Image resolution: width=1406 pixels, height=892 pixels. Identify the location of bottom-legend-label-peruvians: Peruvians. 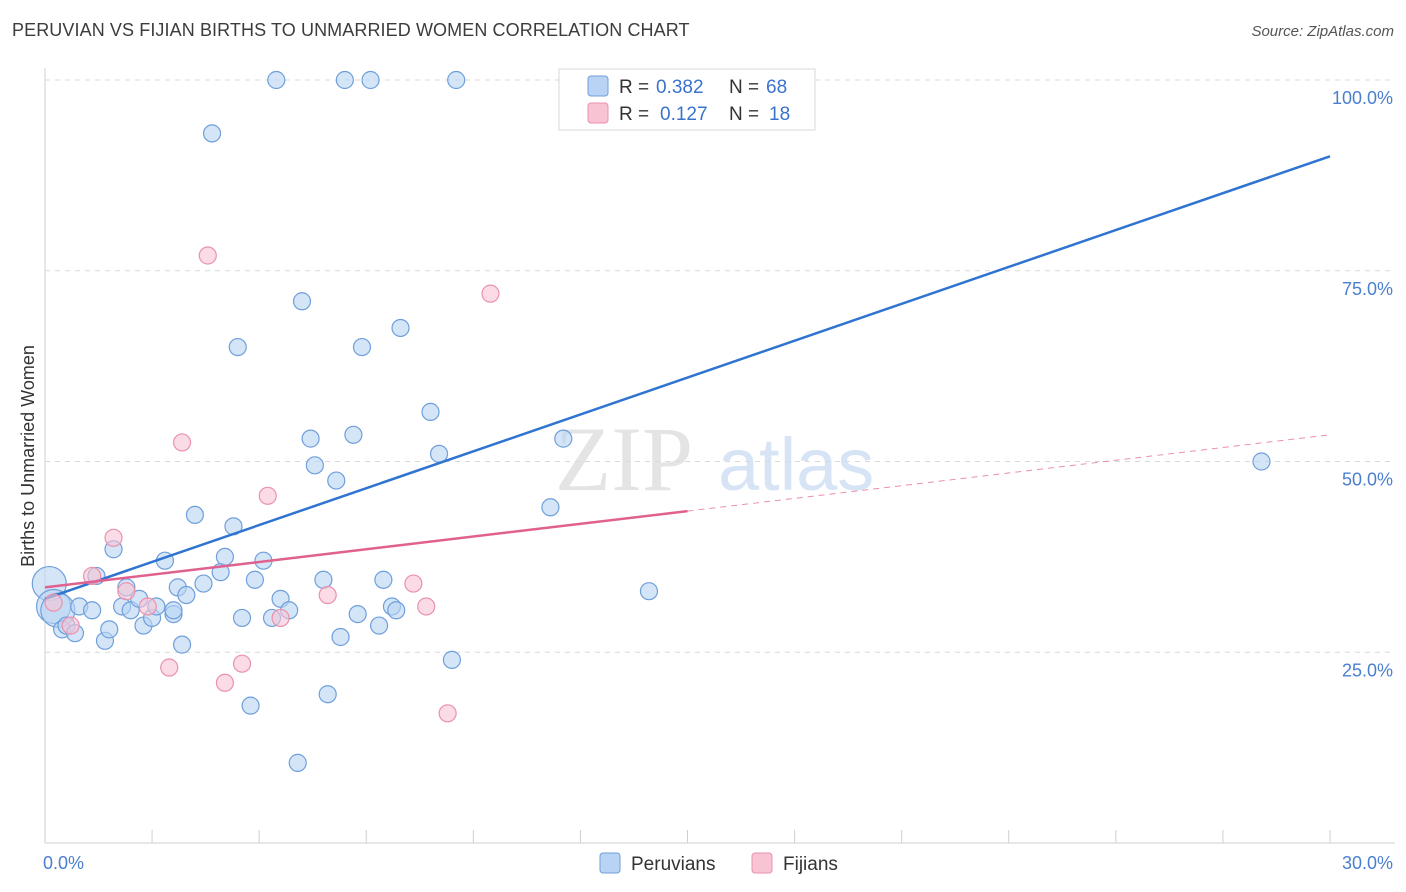
(673, 864).